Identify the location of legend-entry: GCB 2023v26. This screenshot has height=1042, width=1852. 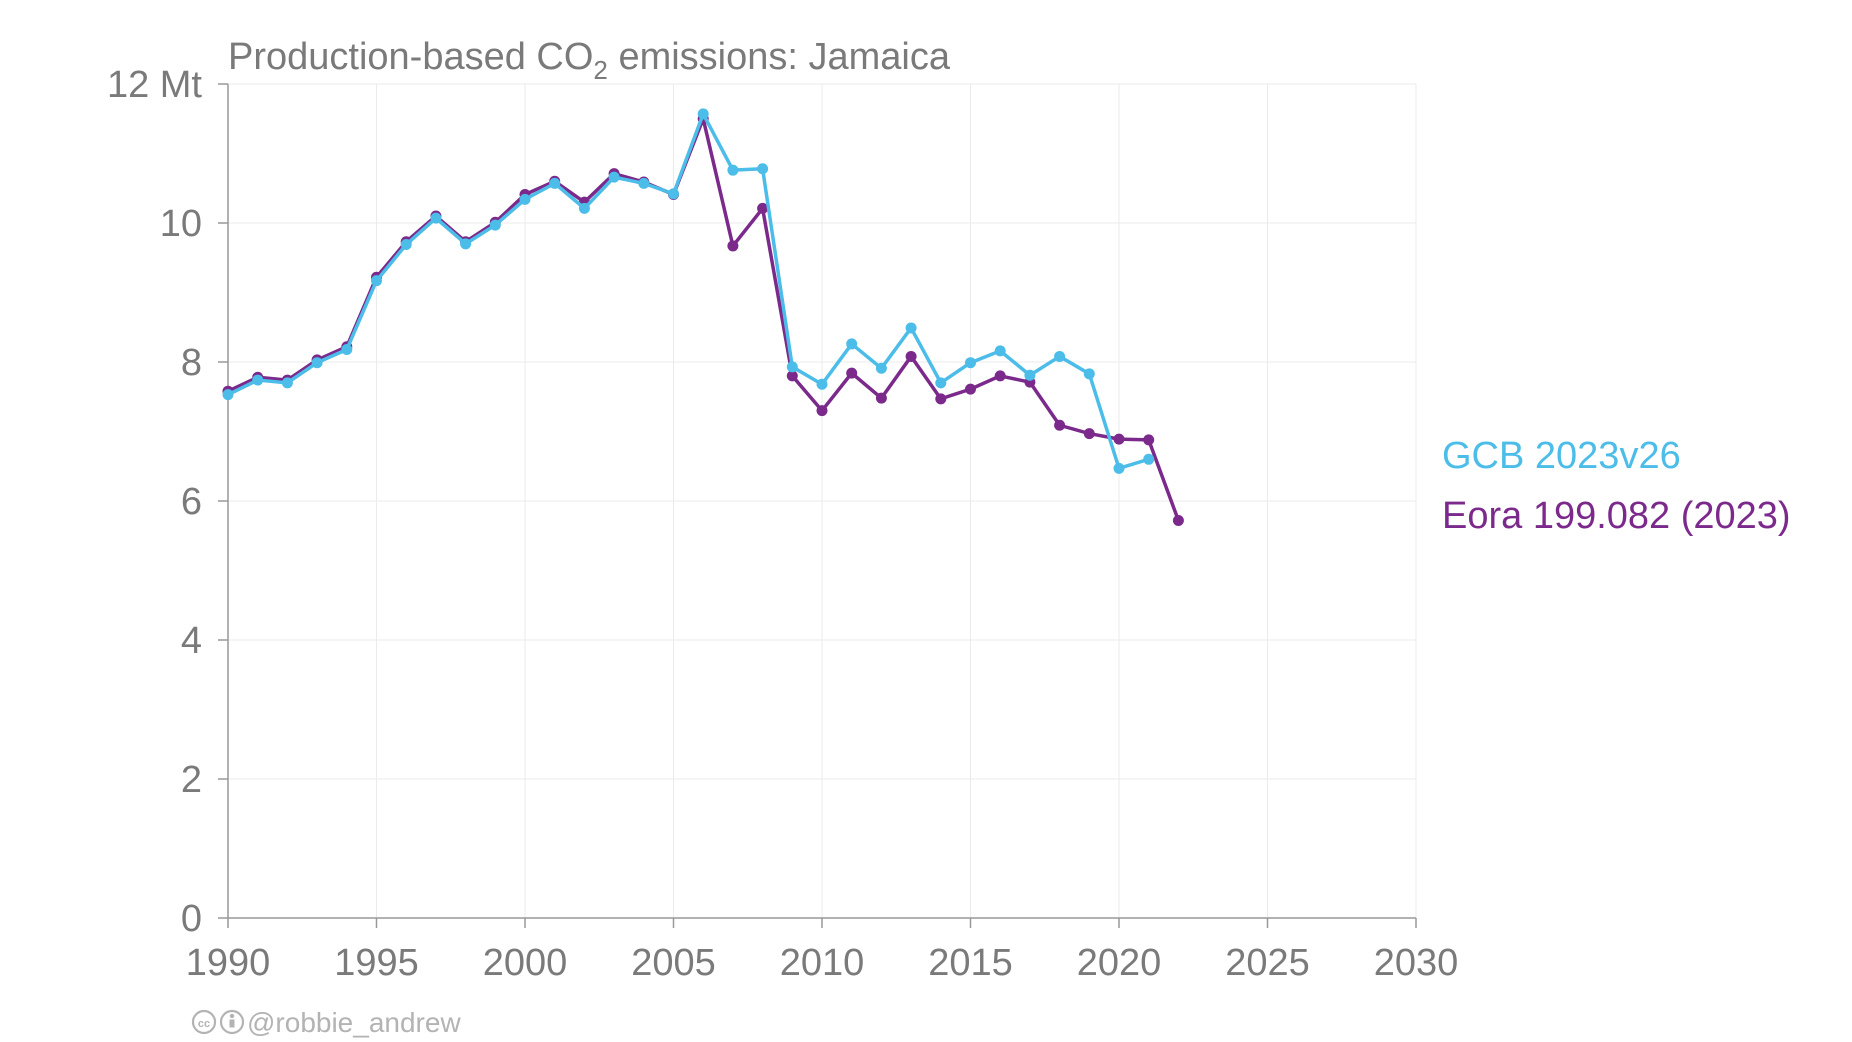
(1561, 456).